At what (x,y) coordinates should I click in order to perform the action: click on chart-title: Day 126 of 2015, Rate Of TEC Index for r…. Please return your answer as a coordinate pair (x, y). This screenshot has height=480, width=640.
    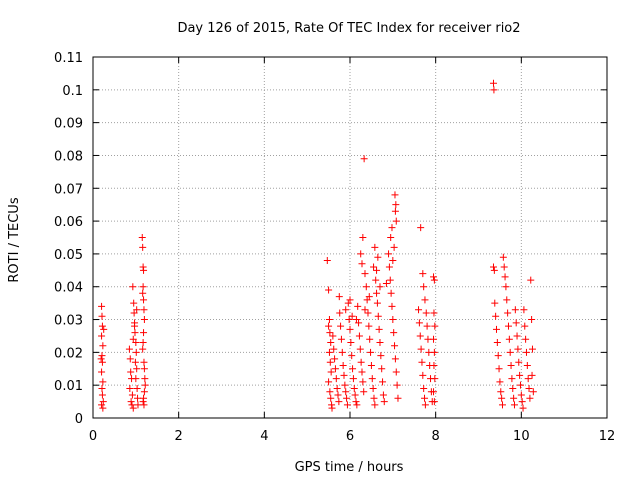
    Looking at the image, I should click on (348, 28).